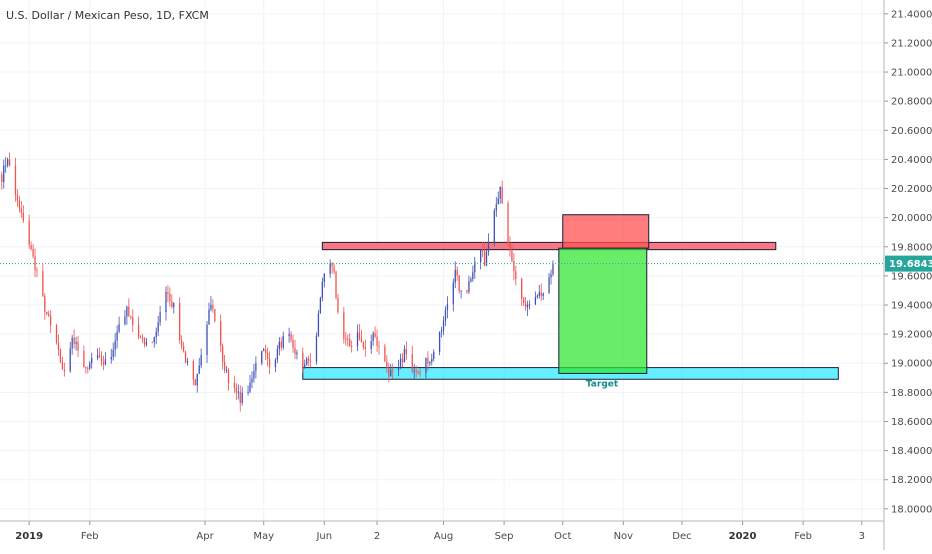  What do you see at coordinates (205, 536) in the screenshot?
I see `x-tick-label: Apr` at bounding box center [205, 536].